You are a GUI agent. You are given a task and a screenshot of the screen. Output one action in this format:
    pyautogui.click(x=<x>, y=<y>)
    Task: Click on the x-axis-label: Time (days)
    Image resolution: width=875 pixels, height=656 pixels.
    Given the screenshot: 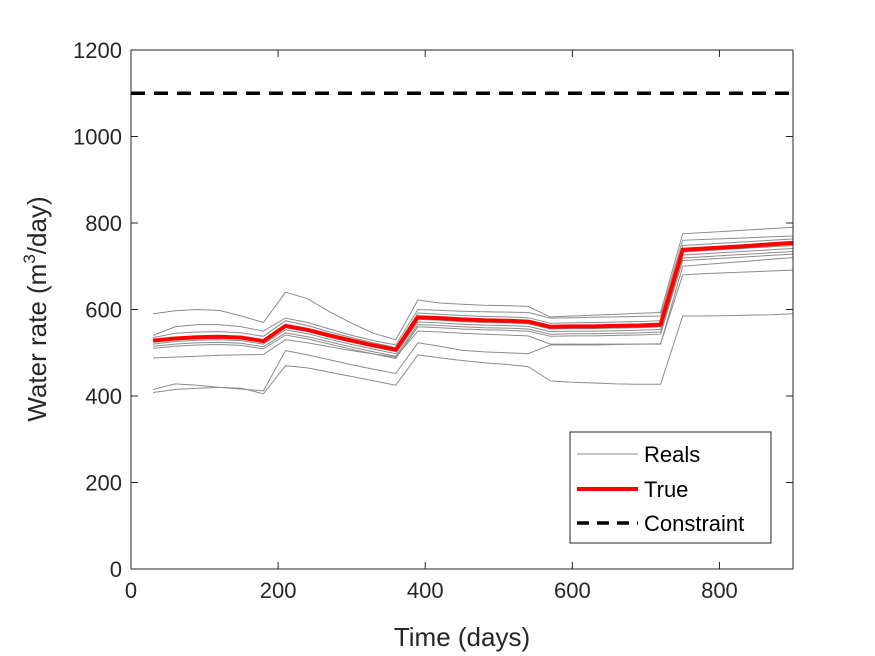 What is the action you would take?
    pyautogui.click(x=462, y=637)
    